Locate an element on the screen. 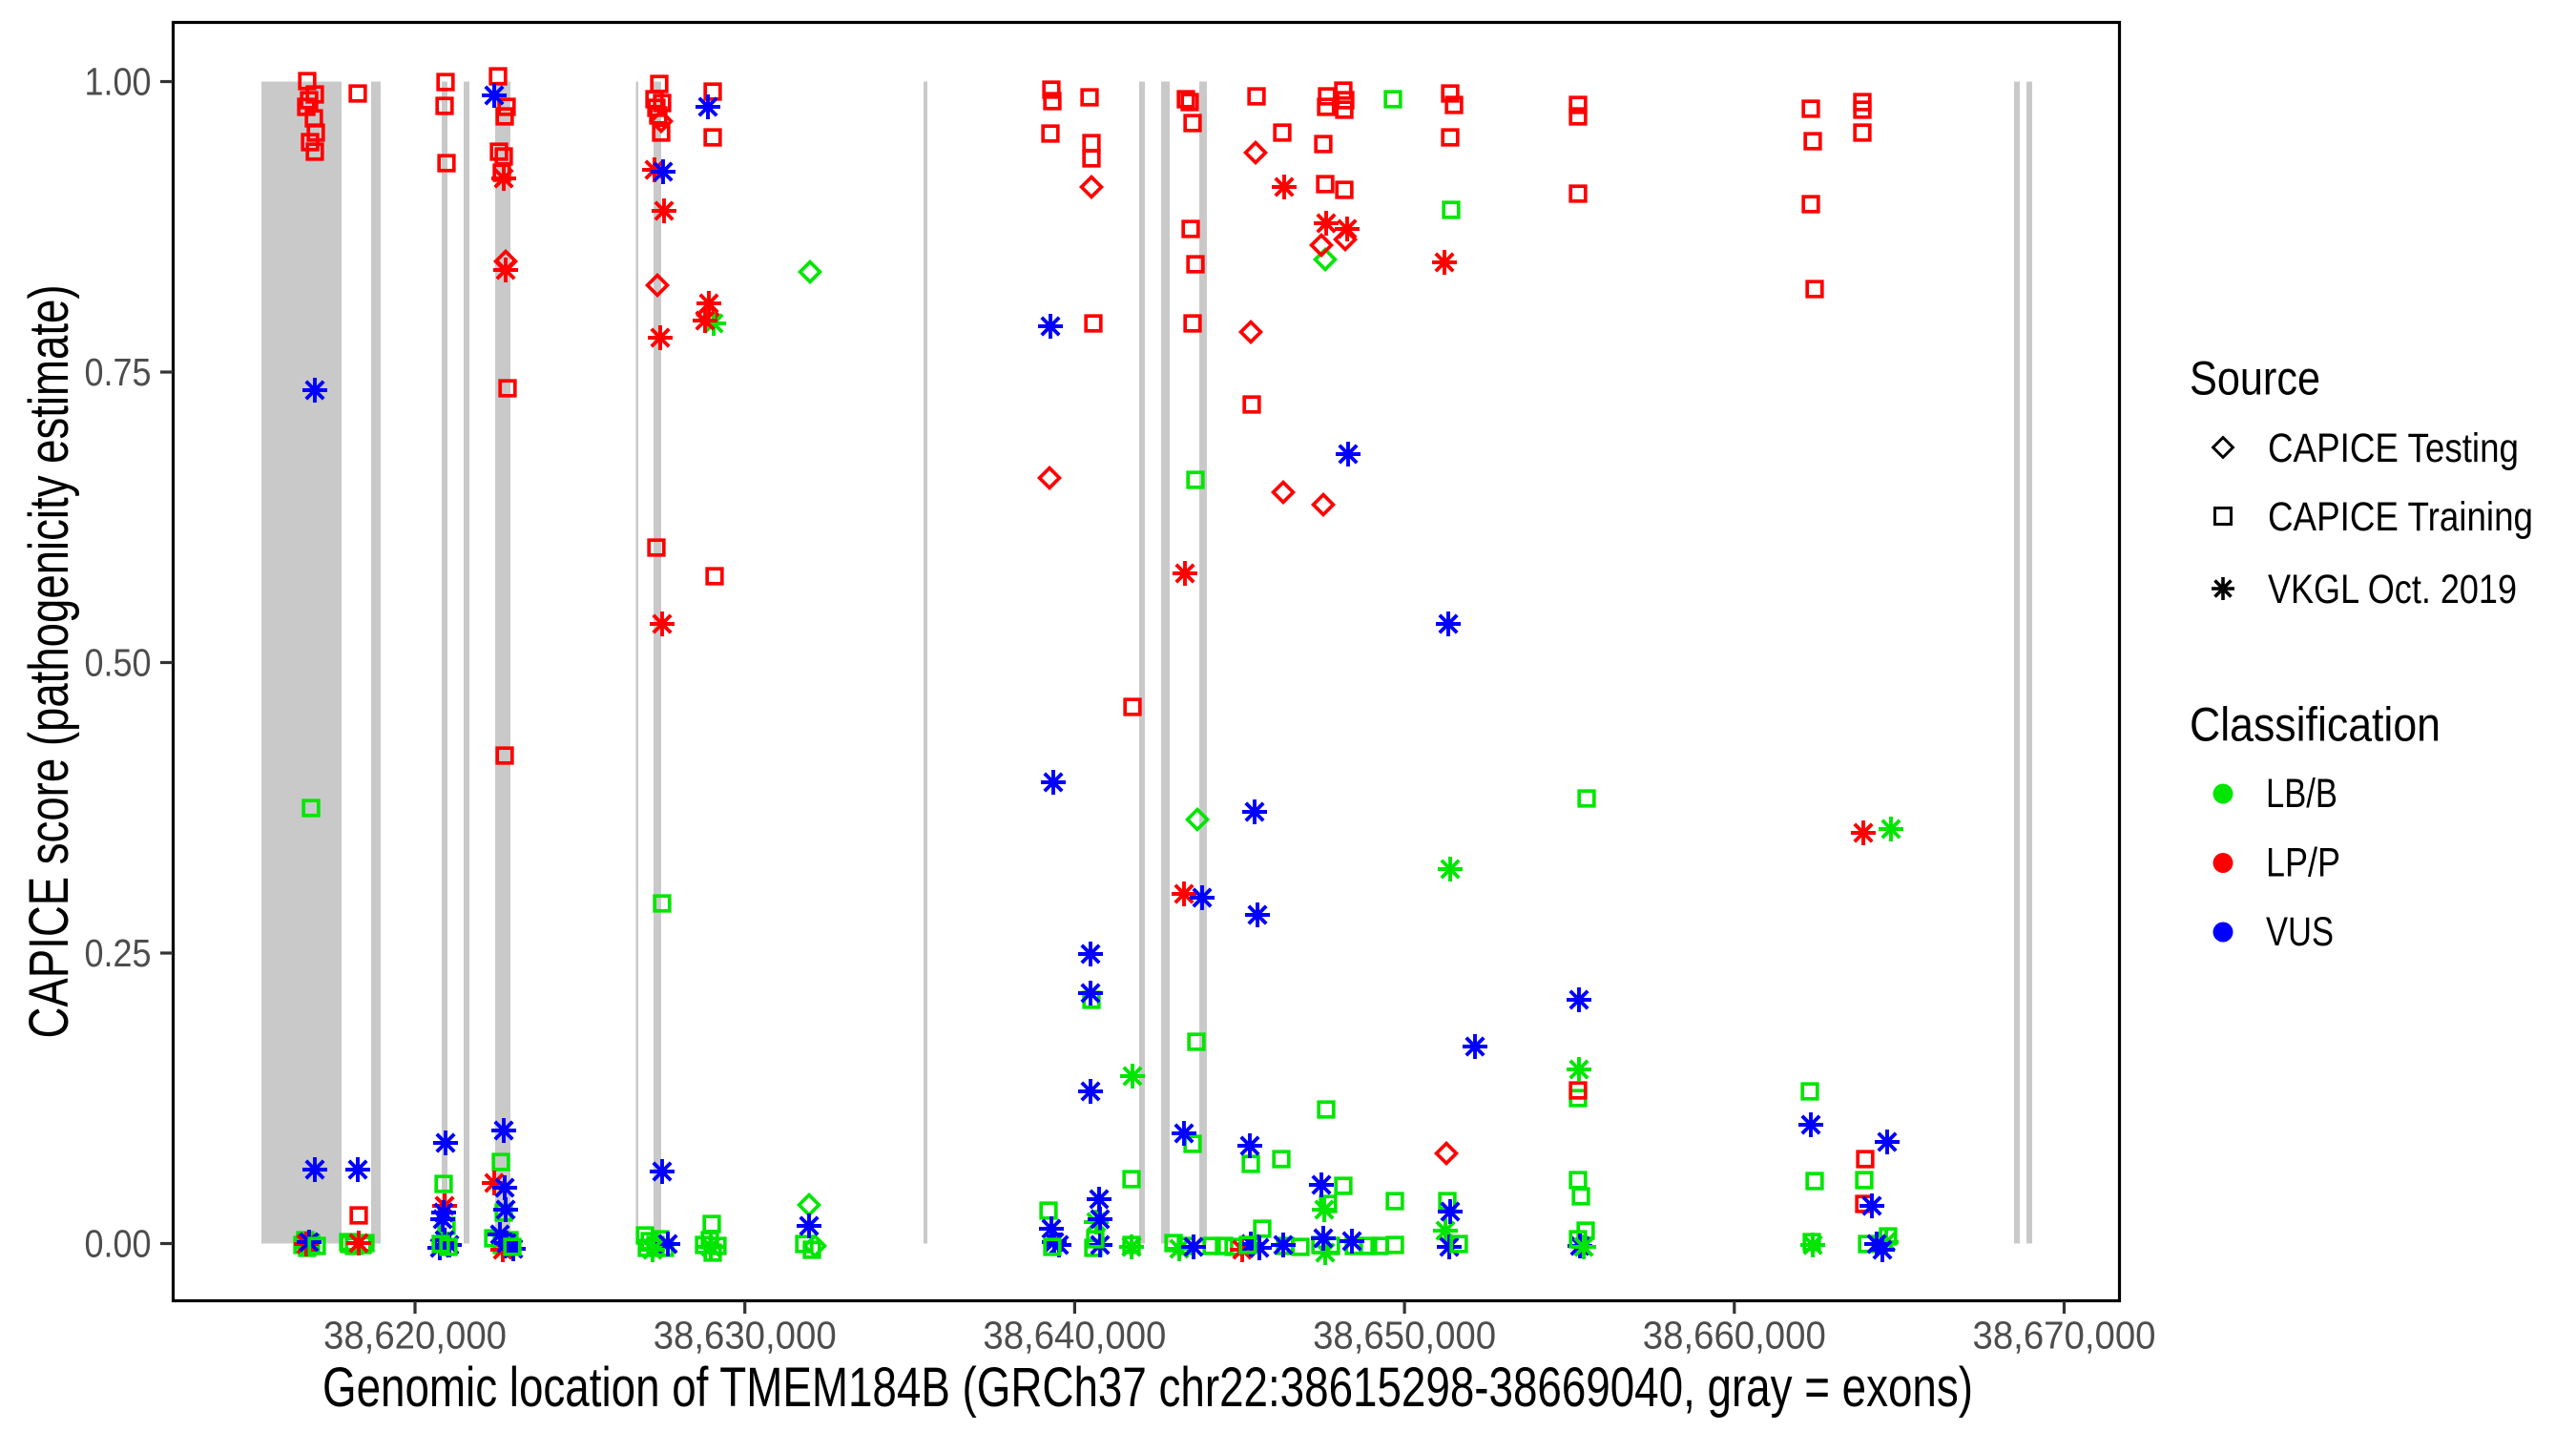 This screenshot has width=2576, height=1431. svg-text:CAPICE score (pathogenicity es: CAPICE score (pathogenicity estimate) is located at coordinates (49, 662).